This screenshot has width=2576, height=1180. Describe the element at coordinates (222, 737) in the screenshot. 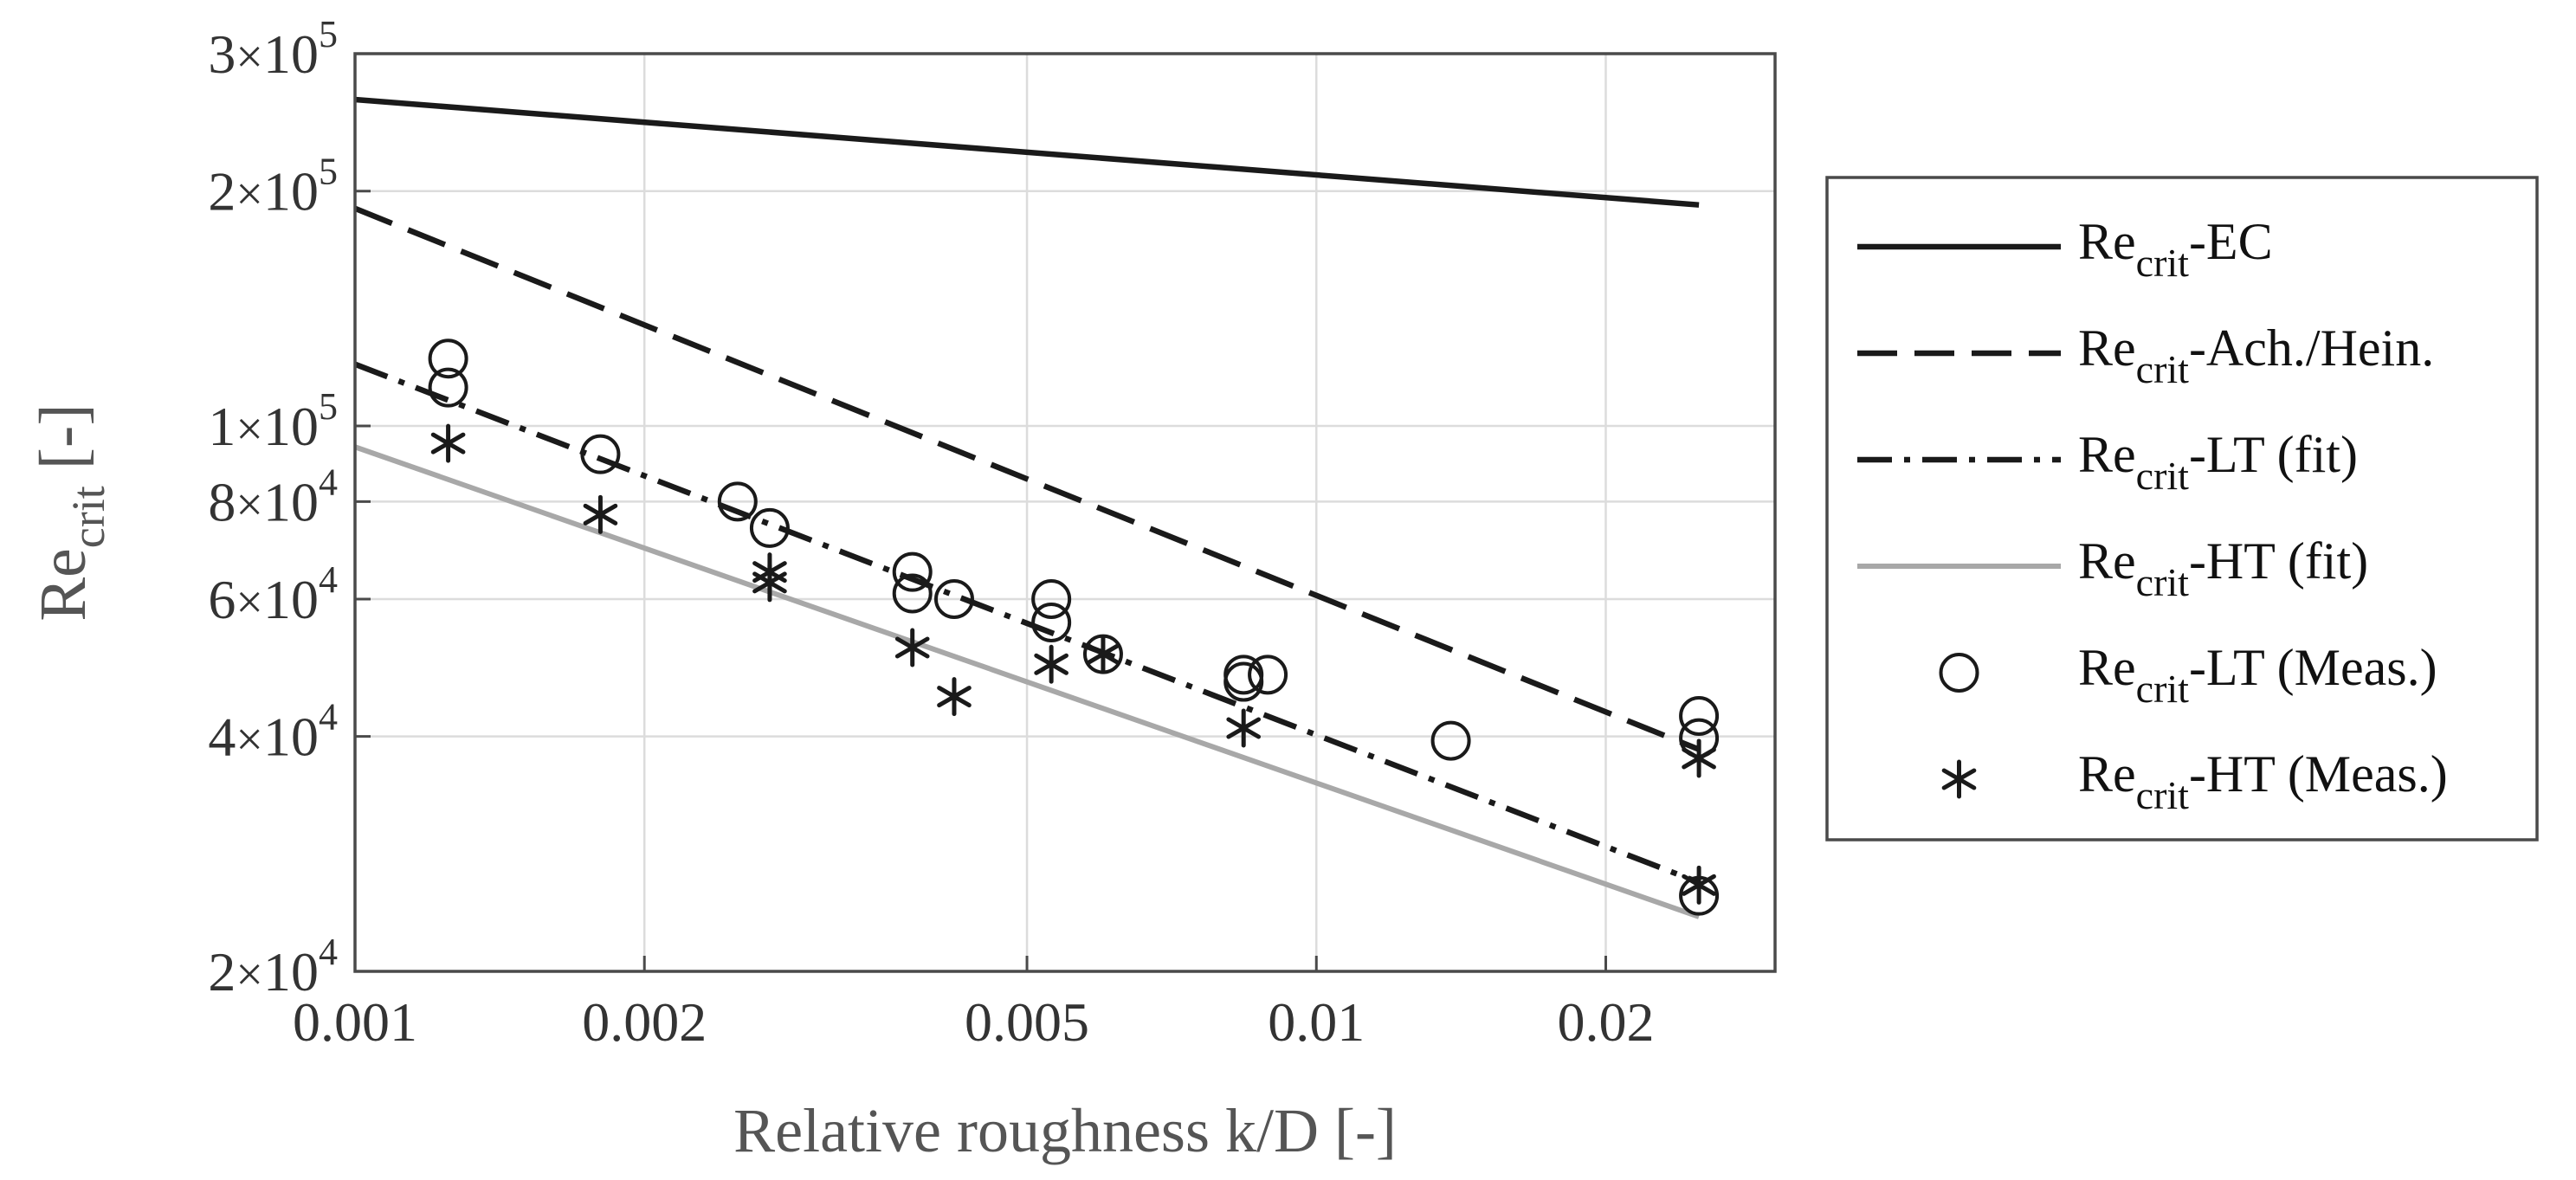

I see `y-tick-mantissa: 4` at that location.